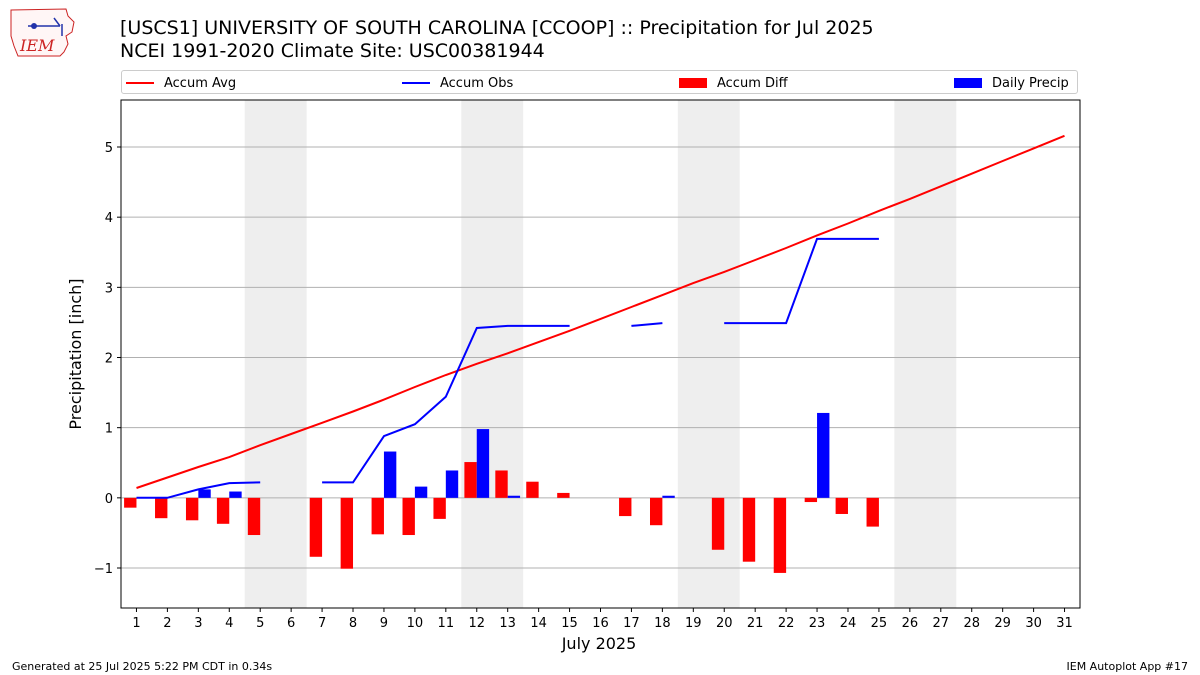  What do you see at coordinates (693, 83) in the screenshot?
I see `legend-swatch-accum-diff` at bounding box center [693, 83].